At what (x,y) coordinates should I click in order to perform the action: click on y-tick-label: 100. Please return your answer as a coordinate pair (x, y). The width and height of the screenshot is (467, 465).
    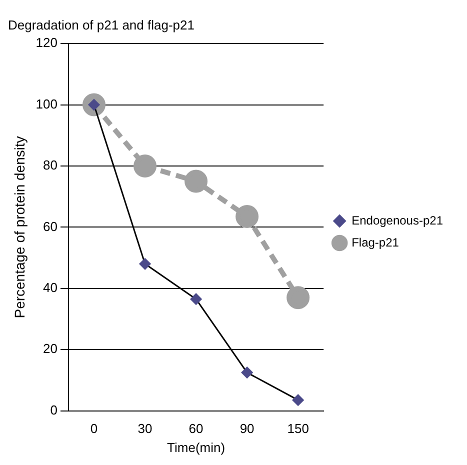
    Looking at the image, I should click on (47, 104).